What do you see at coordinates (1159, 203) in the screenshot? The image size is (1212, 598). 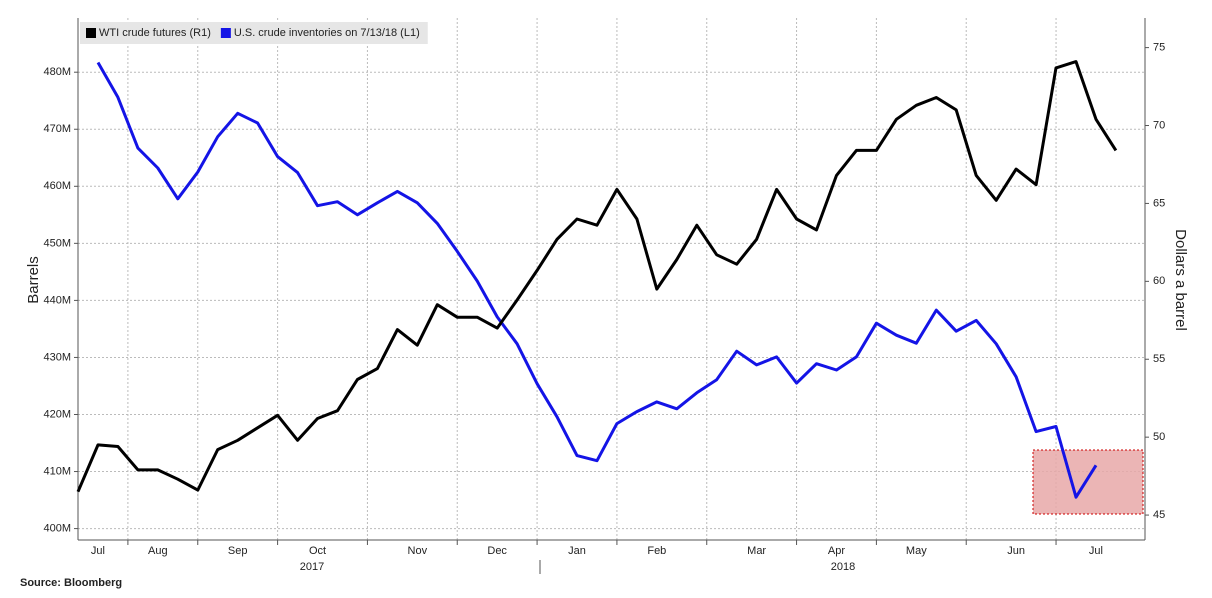 I see `y2-tick-label: 65` at bounding box center [1159, 203].